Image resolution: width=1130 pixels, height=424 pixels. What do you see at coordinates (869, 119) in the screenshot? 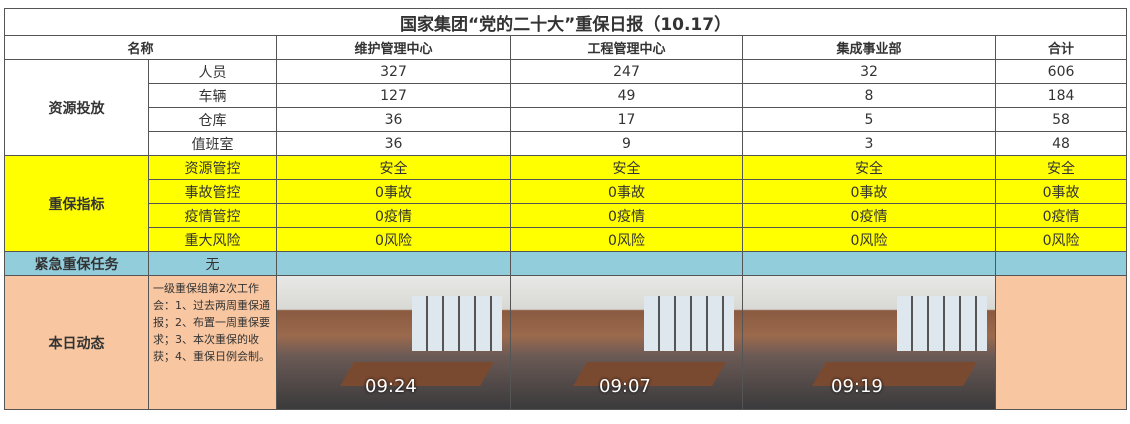
I see `cell-value: 5` at bounding box center [869, 119].